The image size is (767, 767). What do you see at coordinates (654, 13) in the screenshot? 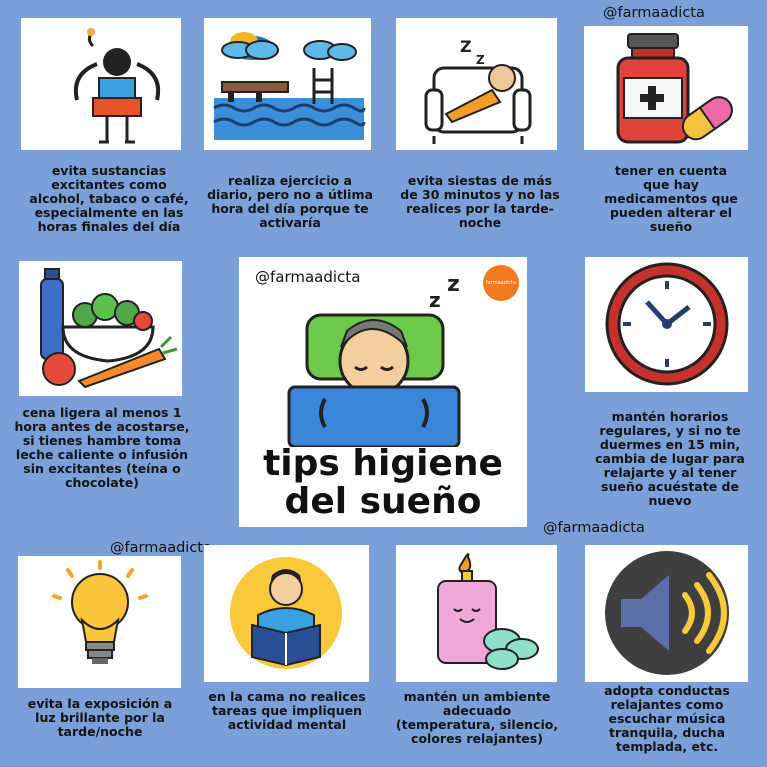
I see `handle-top-right: @farmaadicta` at bounding box center [654, 13].